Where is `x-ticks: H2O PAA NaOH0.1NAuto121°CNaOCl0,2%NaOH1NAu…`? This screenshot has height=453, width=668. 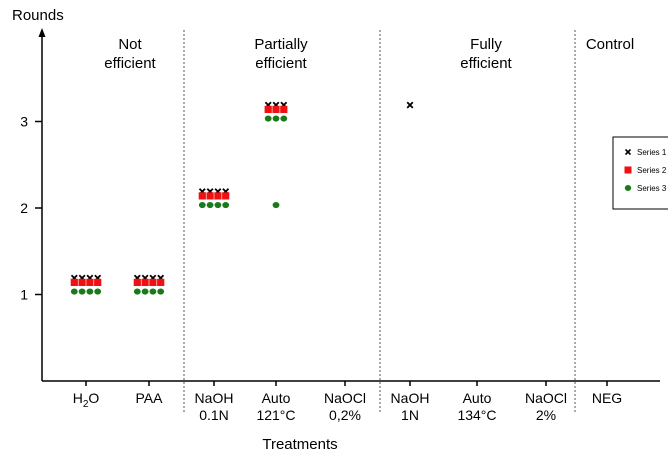
x-ticks: H2O PAA NaOH0.1NAuto121°CNaOCl0,2%NaOH1NAu… is located at coordinates (347, 402).